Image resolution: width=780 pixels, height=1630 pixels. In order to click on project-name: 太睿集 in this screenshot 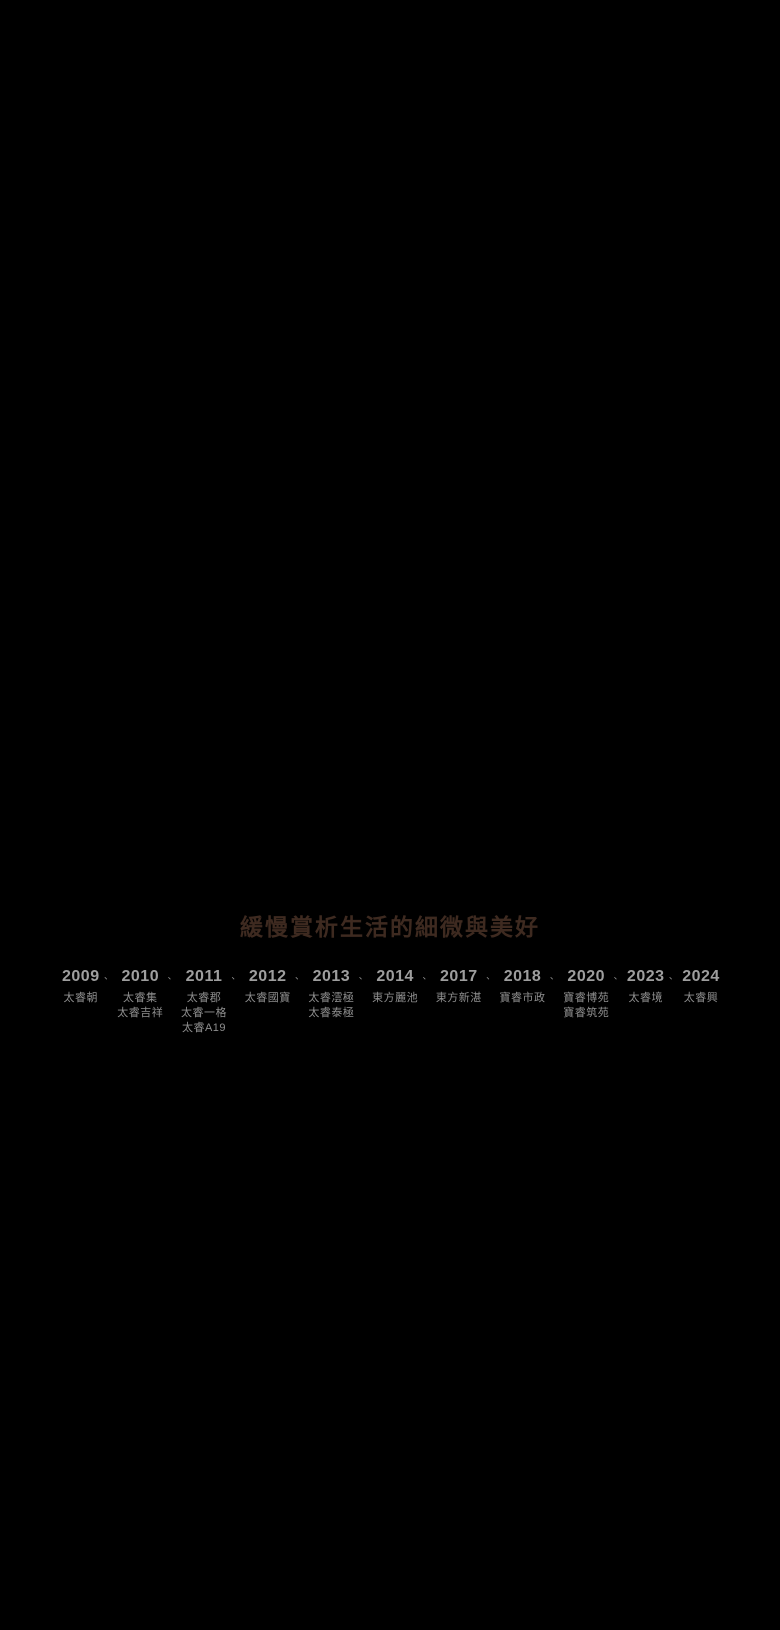, I will do `click(140, 998)`.